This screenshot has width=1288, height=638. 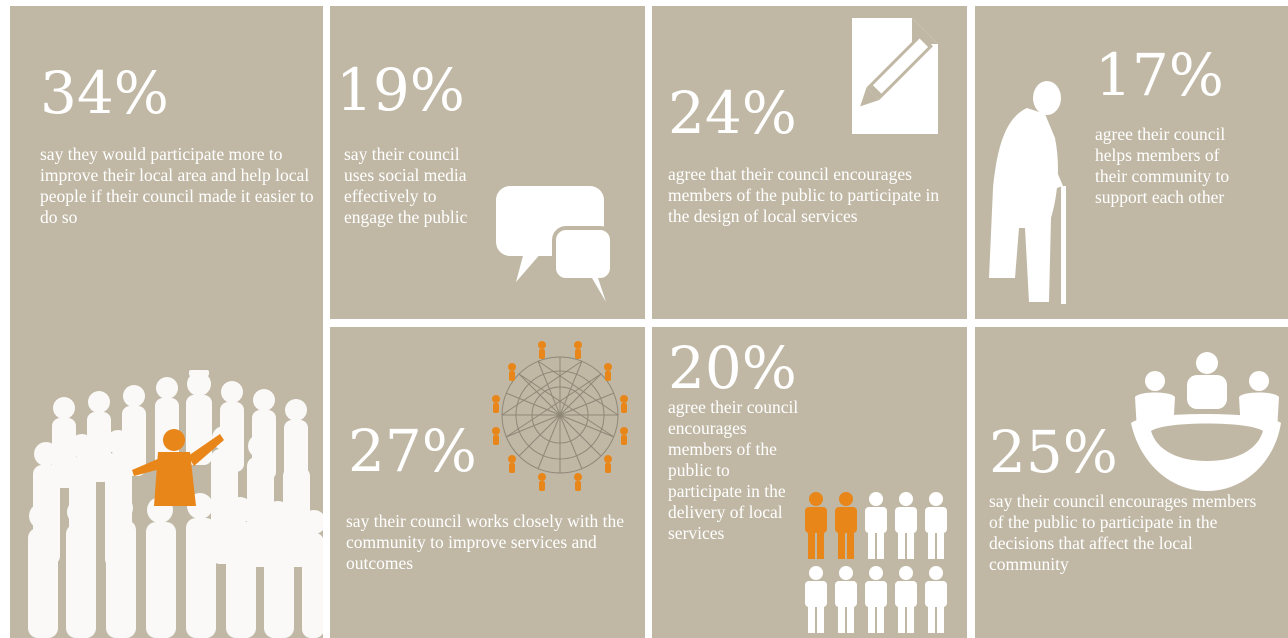 What do you see at coordinates (732, 368) in the screenshot?
I see `stat-percent: 20%` at bounding box center [732, 368].